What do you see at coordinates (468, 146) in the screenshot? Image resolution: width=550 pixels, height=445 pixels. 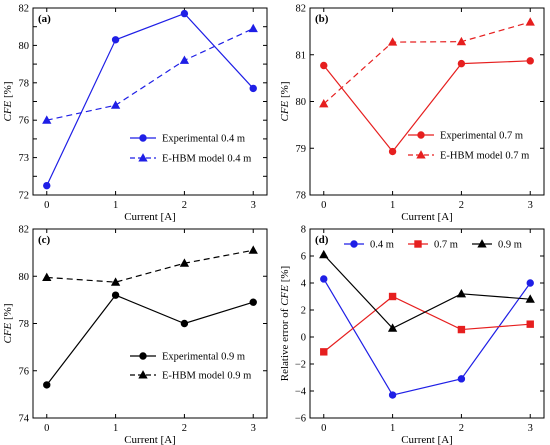 I see `legend: Experimental 0.7 m E-HBM model 0.7 m` at bounding box center [468, 146].